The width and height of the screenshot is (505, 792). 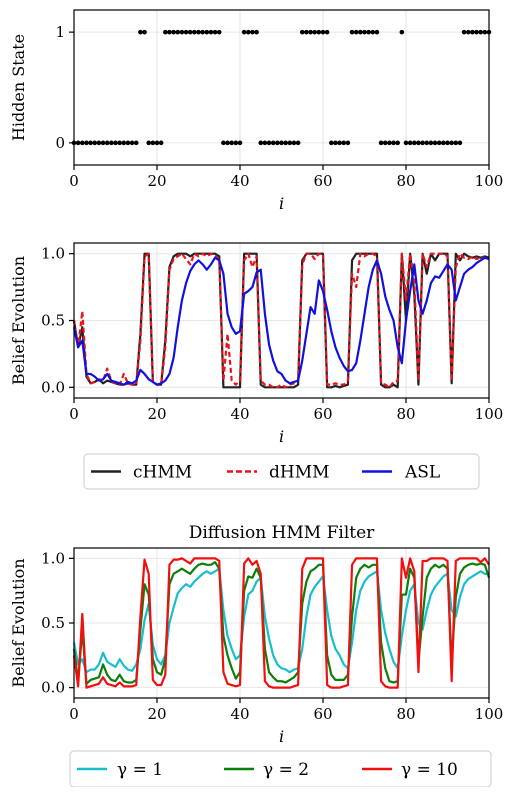 What do you see at coordinates (286, 770) in the screenshot?
I see `legend-label: γ = 2` at bounding box center [286, 770].